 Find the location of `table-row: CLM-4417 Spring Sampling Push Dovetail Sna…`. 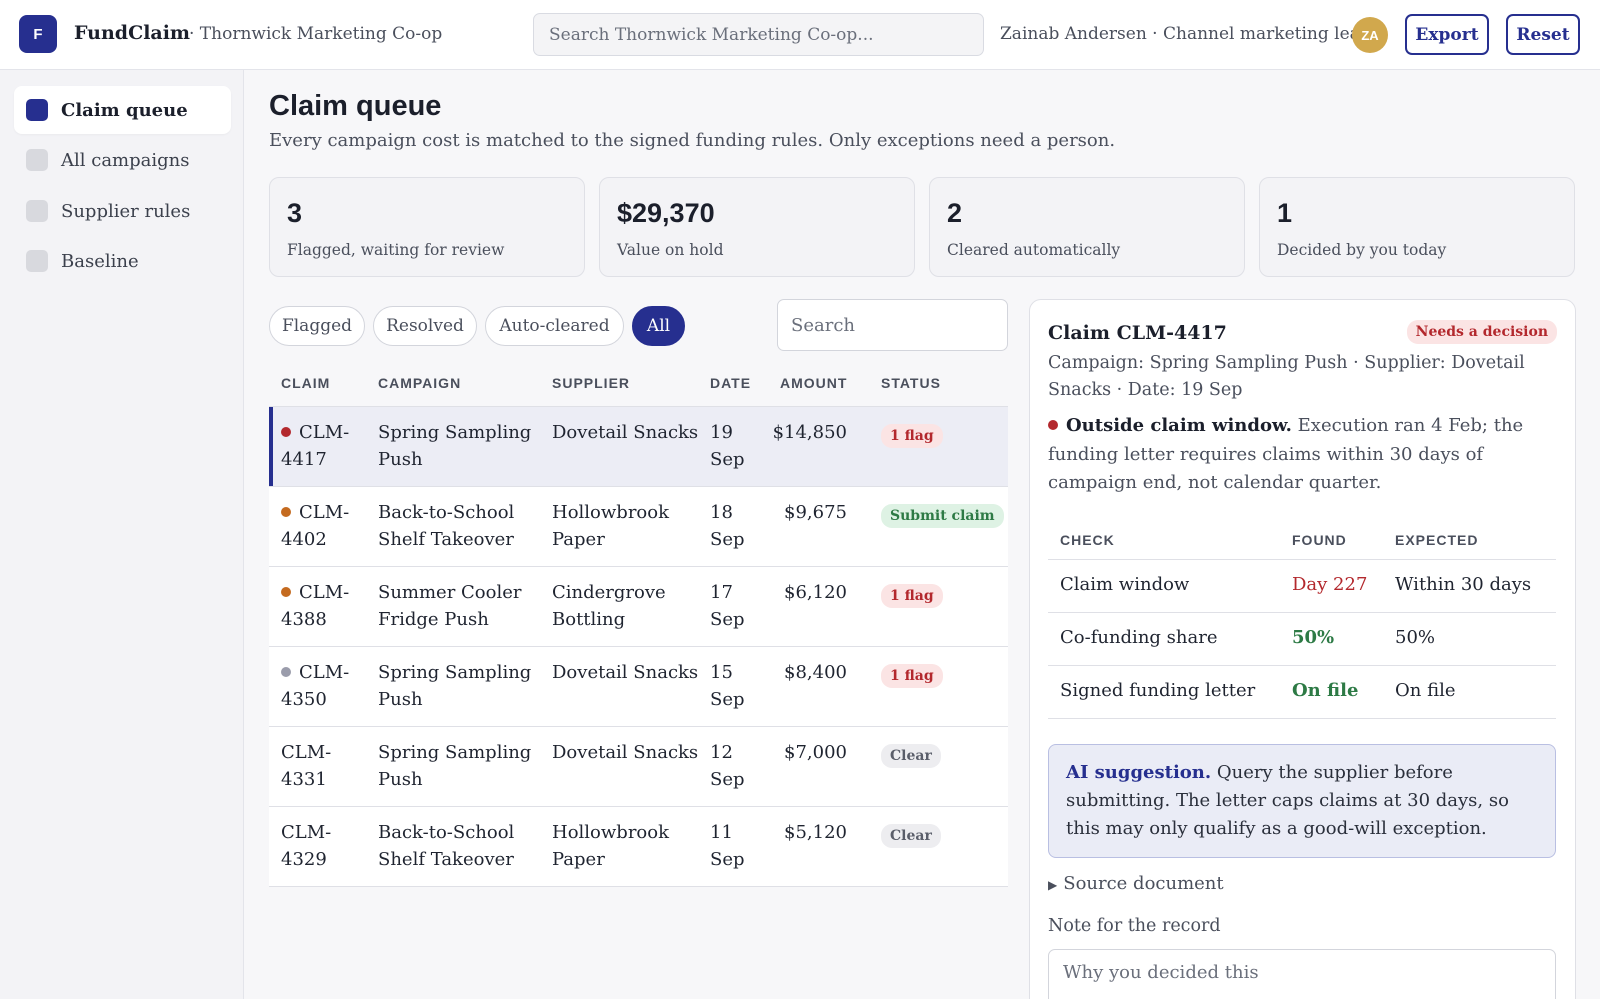

table-row: CLM-4417 Spring Sampling Push Dovetail Sna… is located at coordinates (638, 447).